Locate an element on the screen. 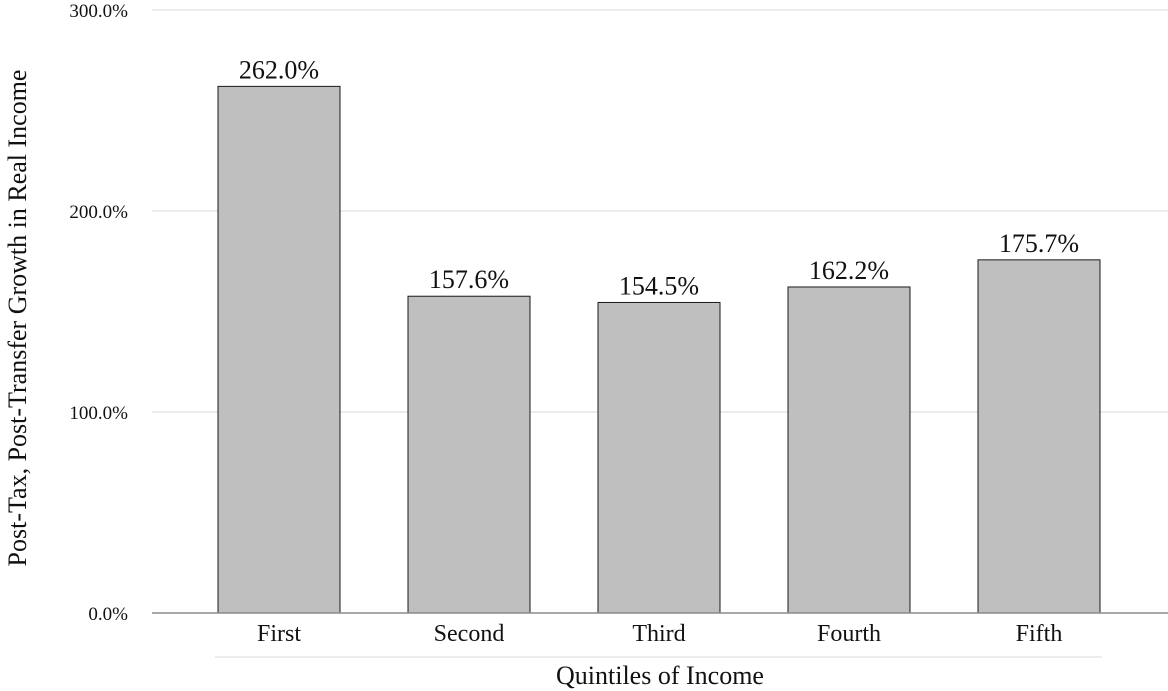  category-label-first: First is located at coordinates (279, 634).